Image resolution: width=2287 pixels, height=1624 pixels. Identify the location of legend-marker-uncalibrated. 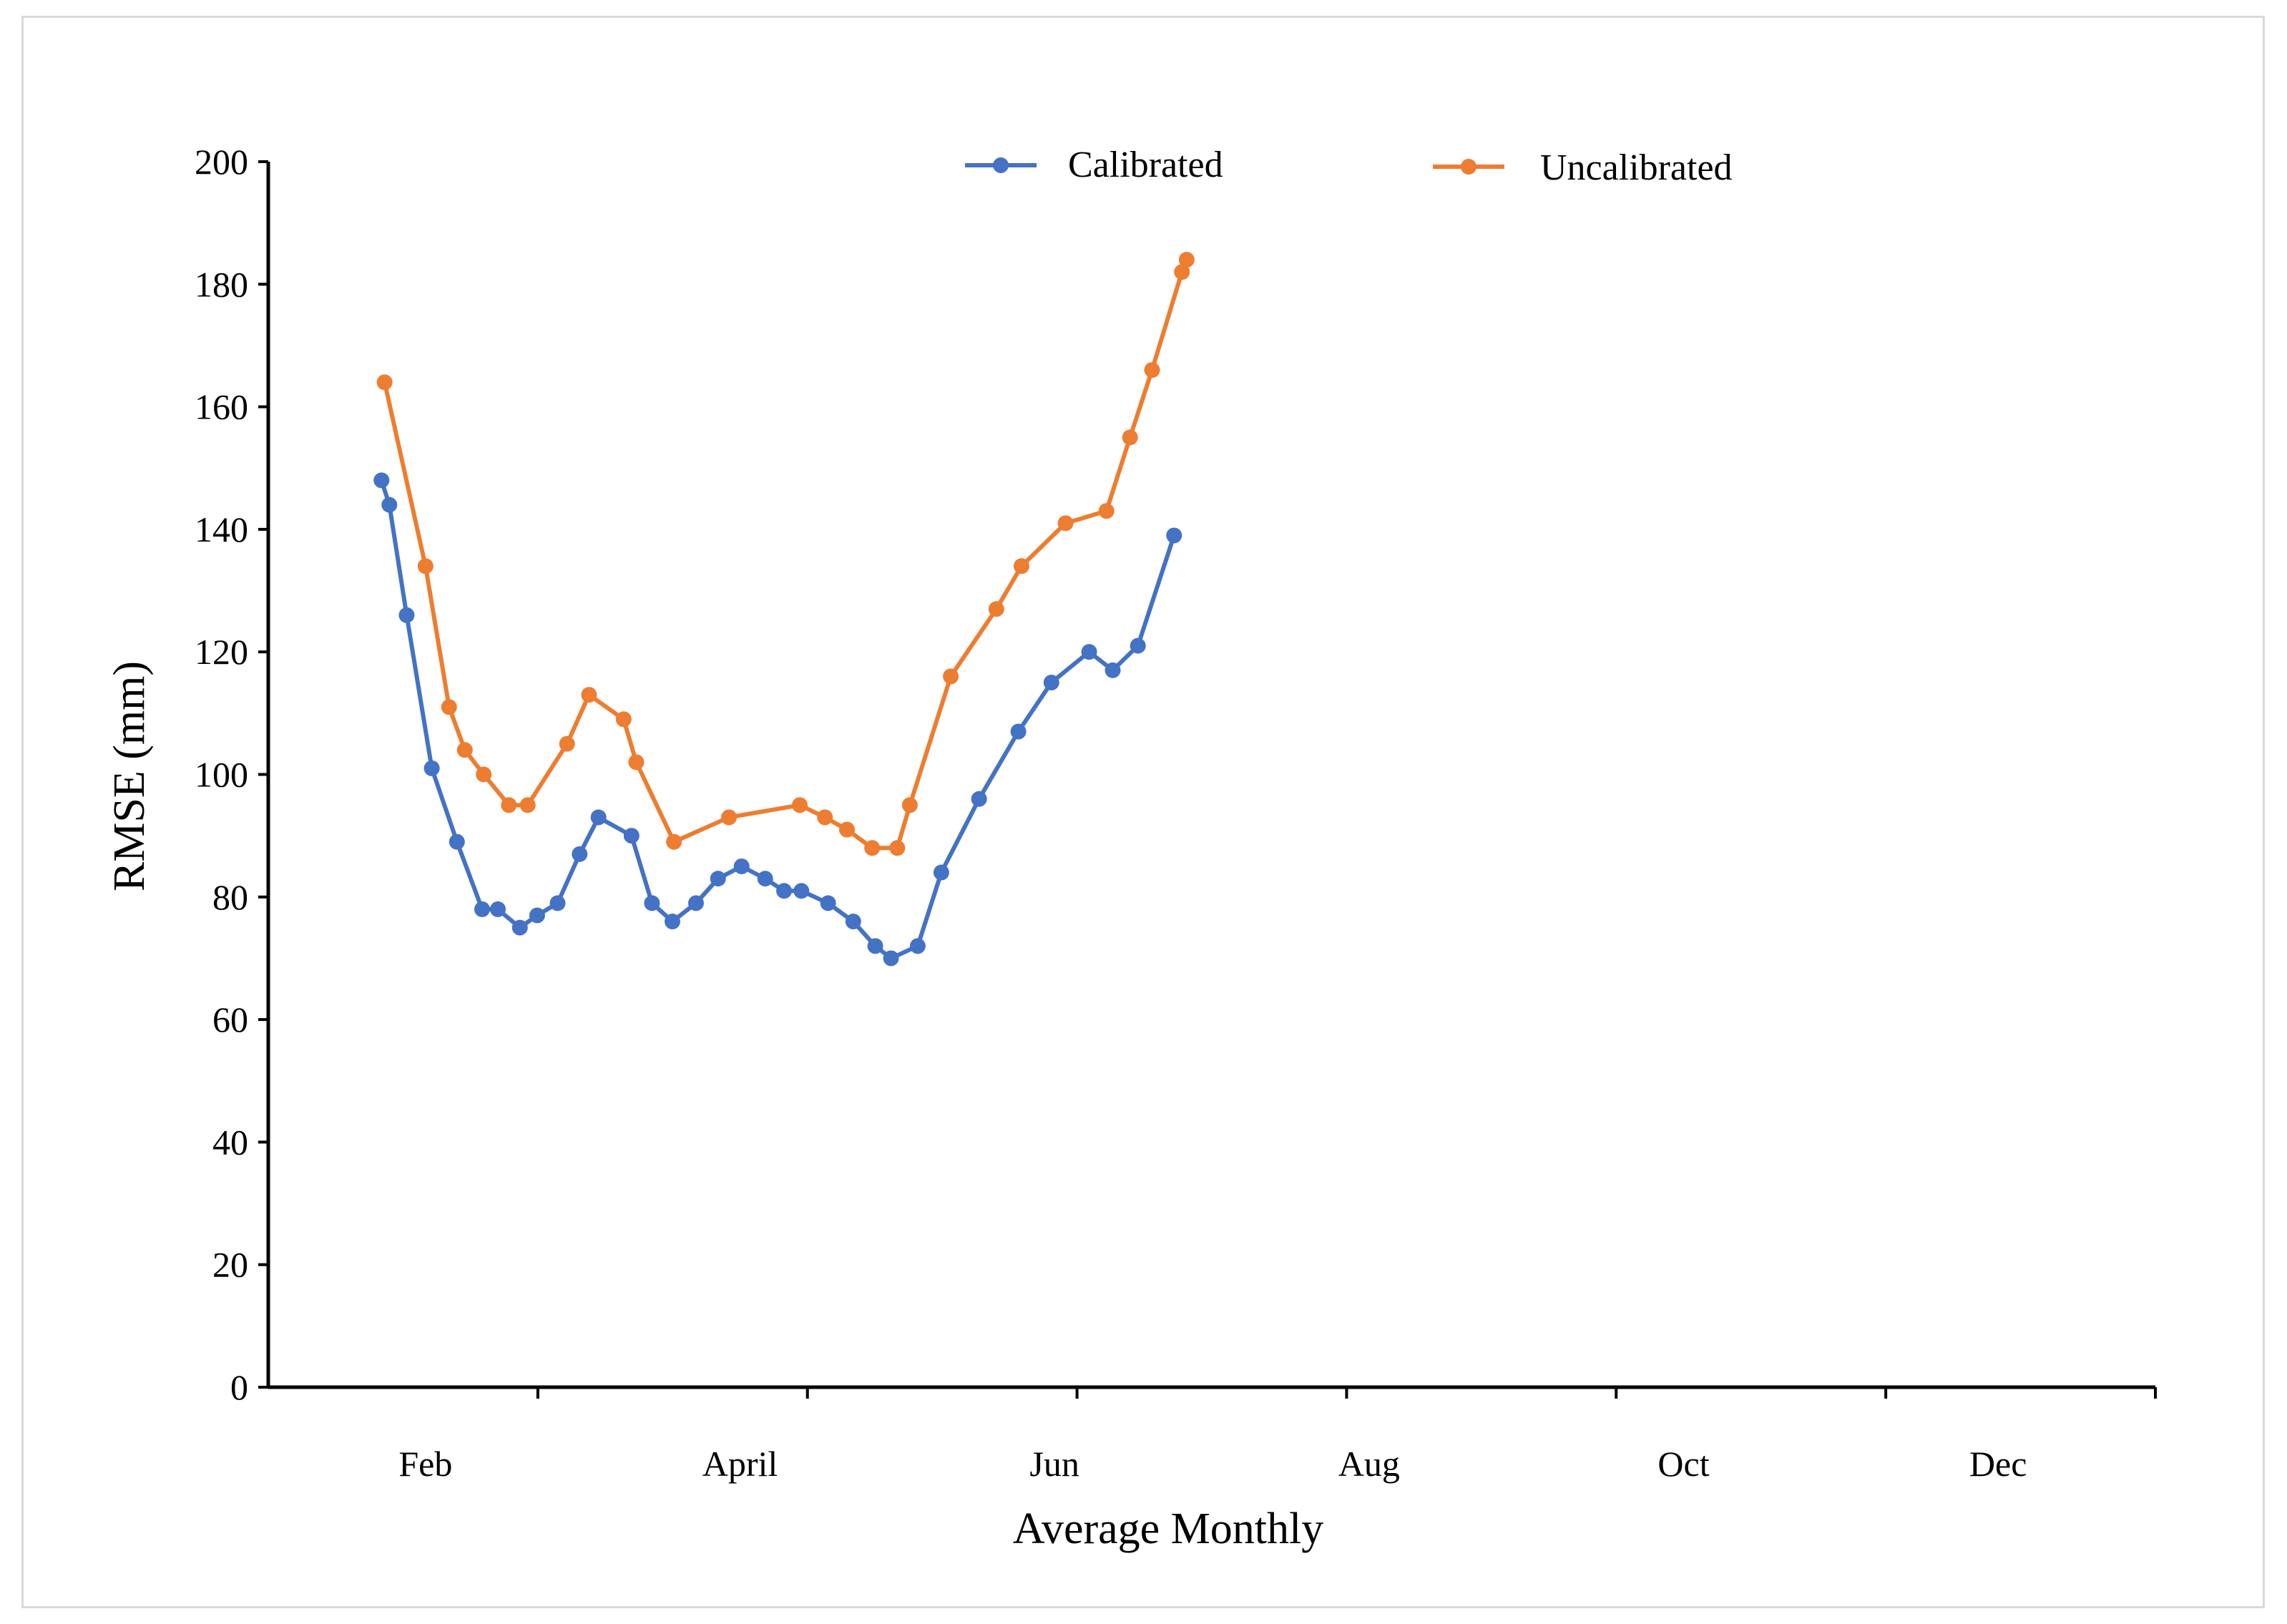
(1469, 167).